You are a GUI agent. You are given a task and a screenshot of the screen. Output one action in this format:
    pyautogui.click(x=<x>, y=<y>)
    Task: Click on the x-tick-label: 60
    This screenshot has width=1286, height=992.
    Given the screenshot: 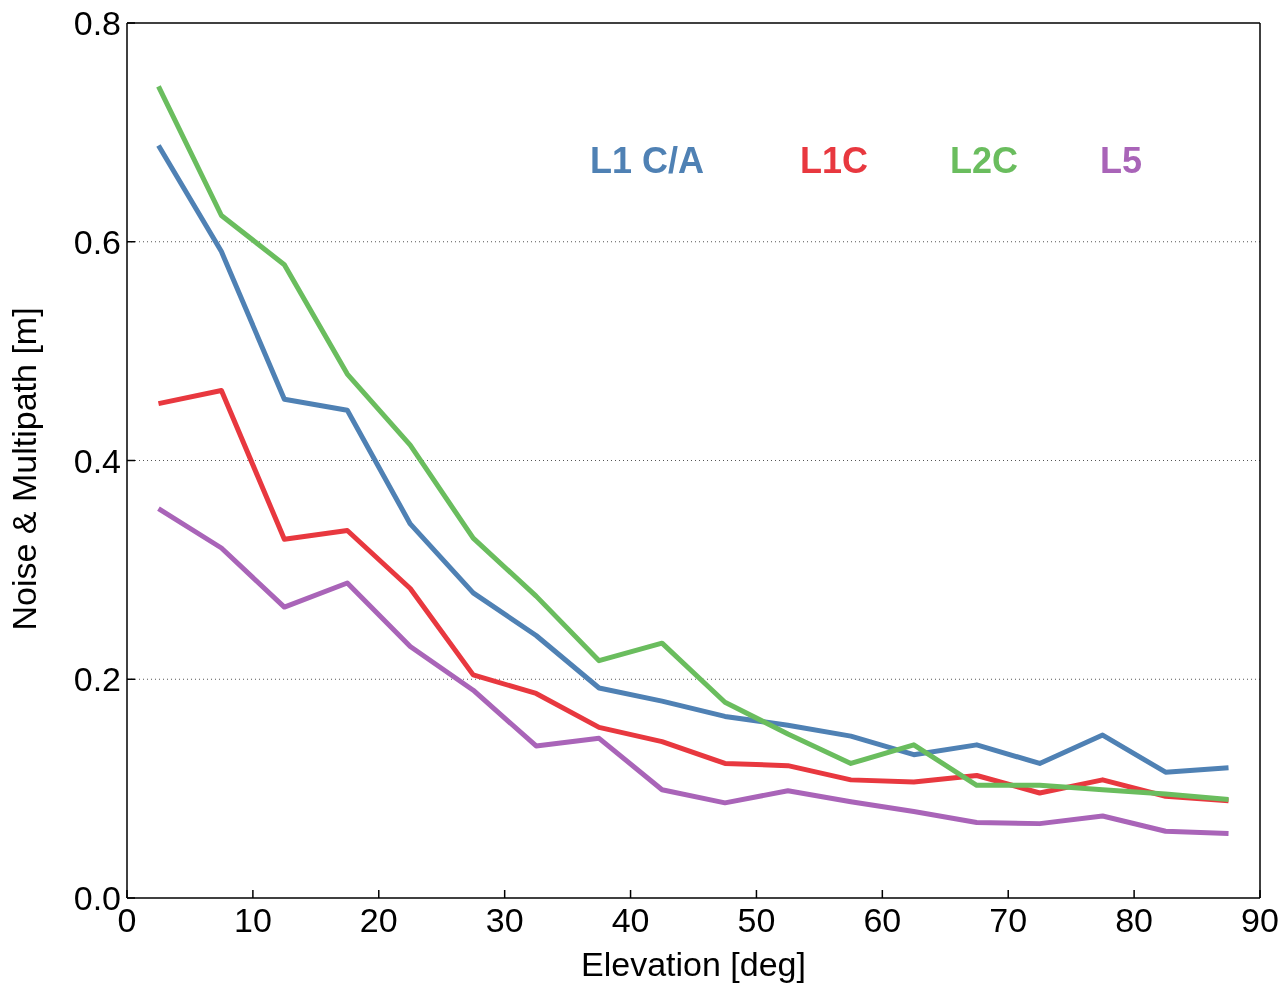 What is the action you would take?
    pyautogui.click(x=882, y=920)
    